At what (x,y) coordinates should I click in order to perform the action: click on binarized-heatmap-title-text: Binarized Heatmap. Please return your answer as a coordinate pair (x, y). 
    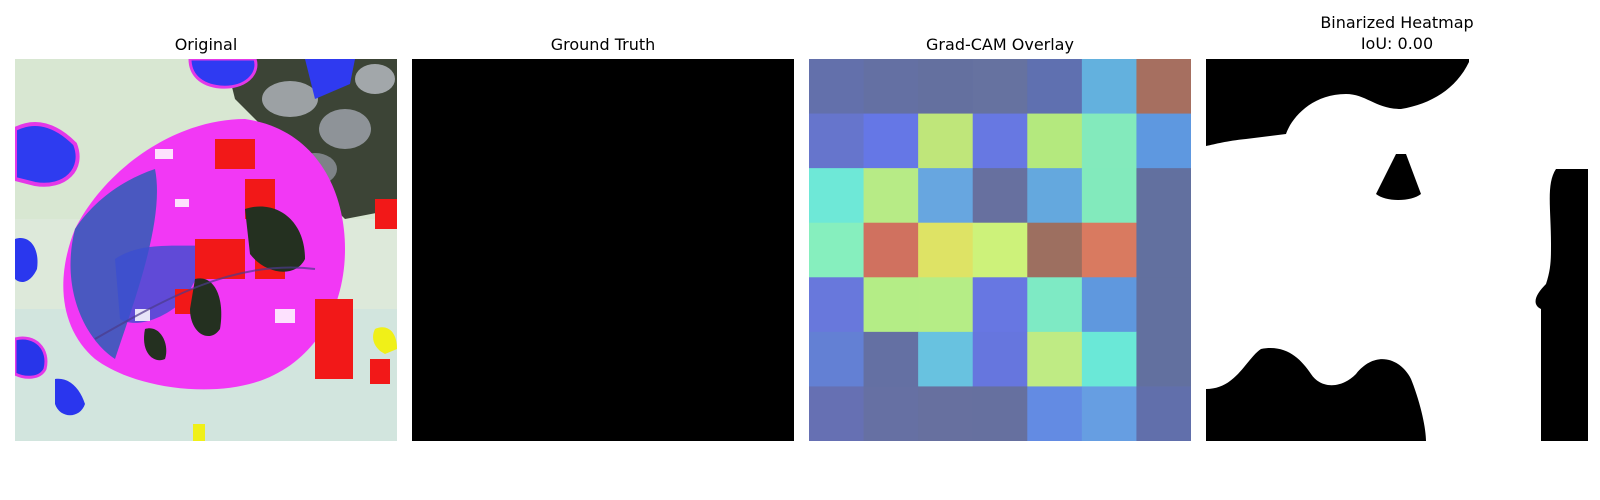
    Looking at the image, I should click on (1397, 22).